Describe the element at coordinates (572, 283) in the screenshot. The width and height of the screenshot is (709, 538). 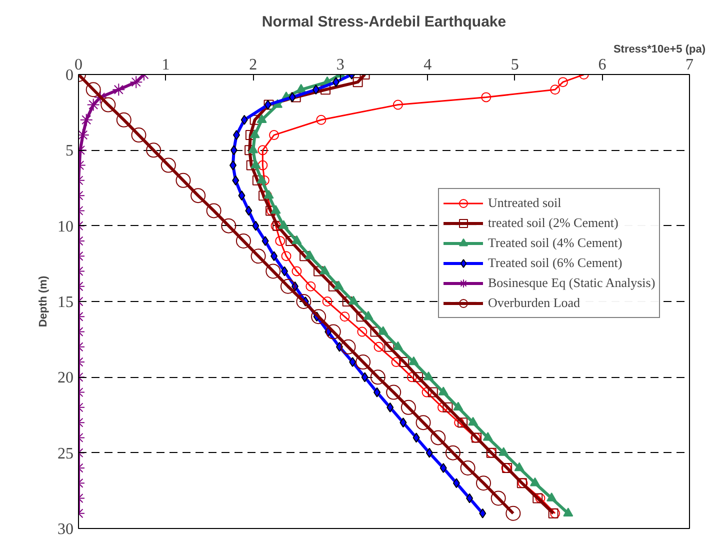
I see `legend-label: Bosinesque Eq (Static Analysis)` at that location.